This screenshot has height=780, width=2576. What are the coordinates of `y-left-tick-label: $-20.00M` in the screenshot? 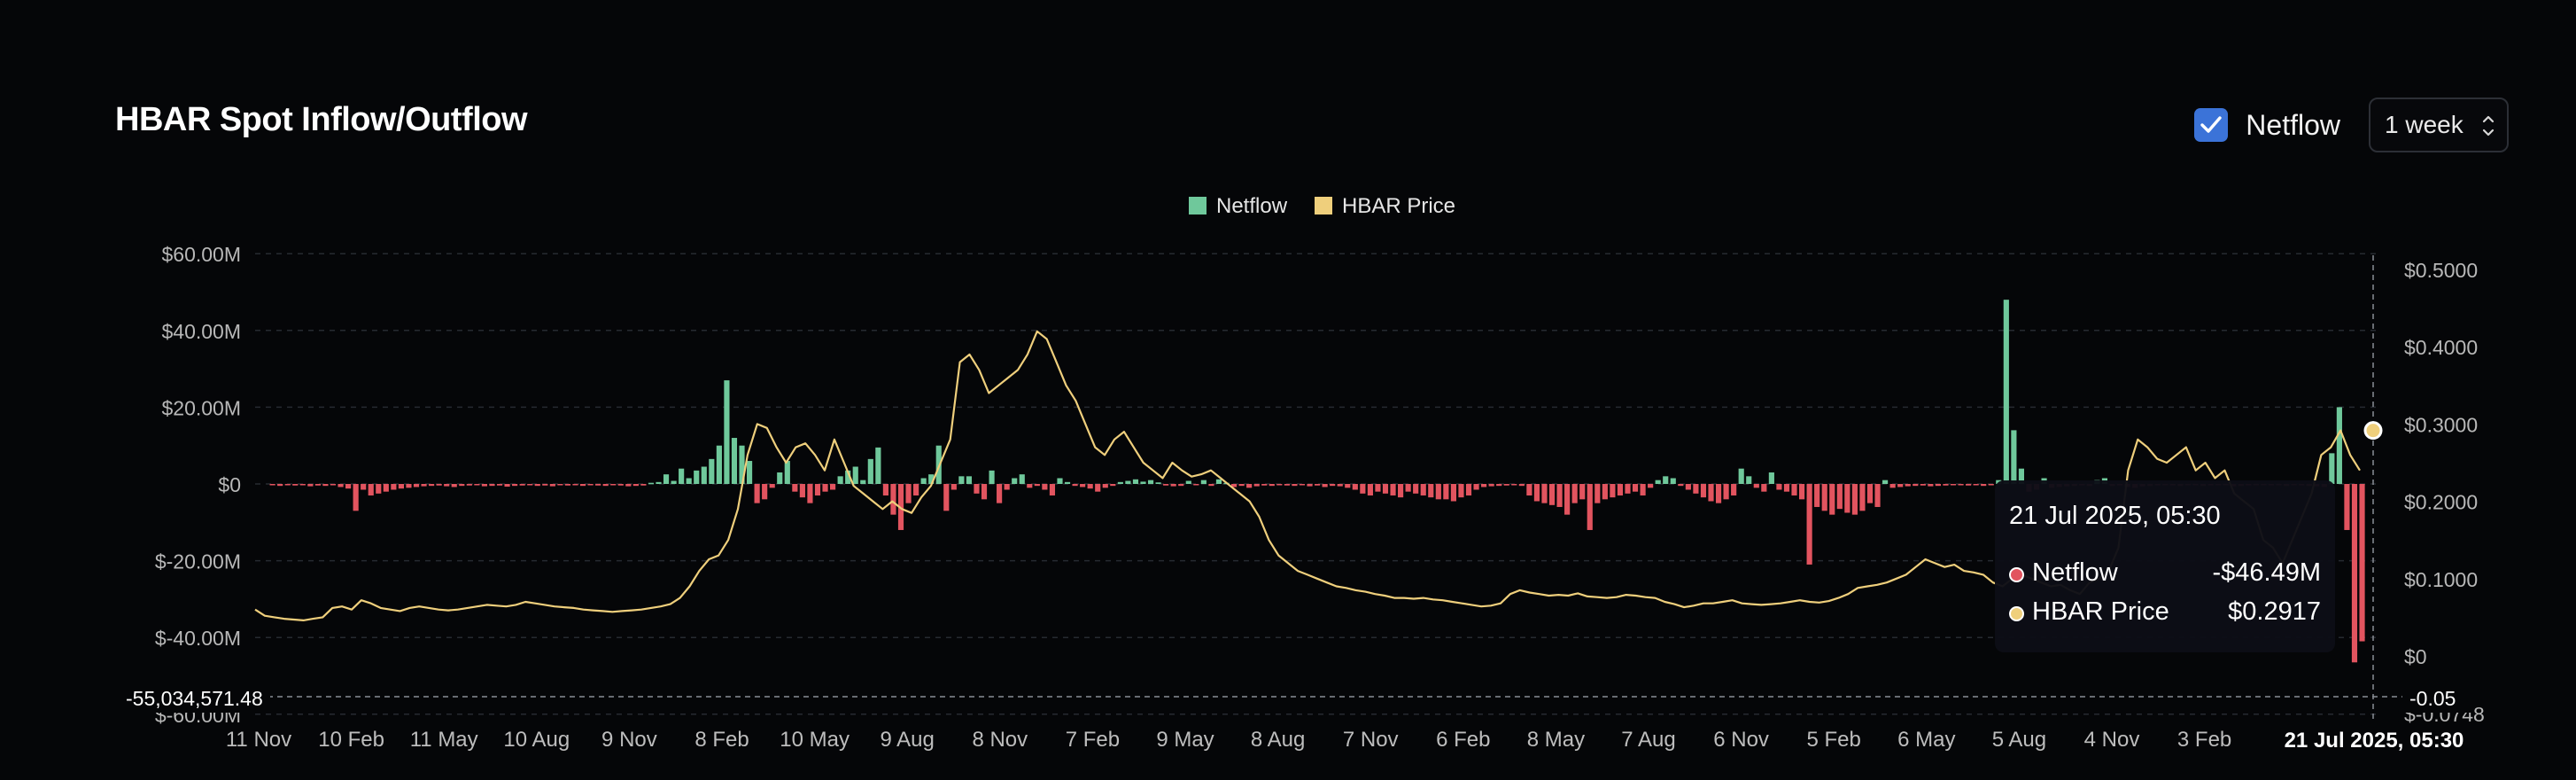 It's located at (198, 561).